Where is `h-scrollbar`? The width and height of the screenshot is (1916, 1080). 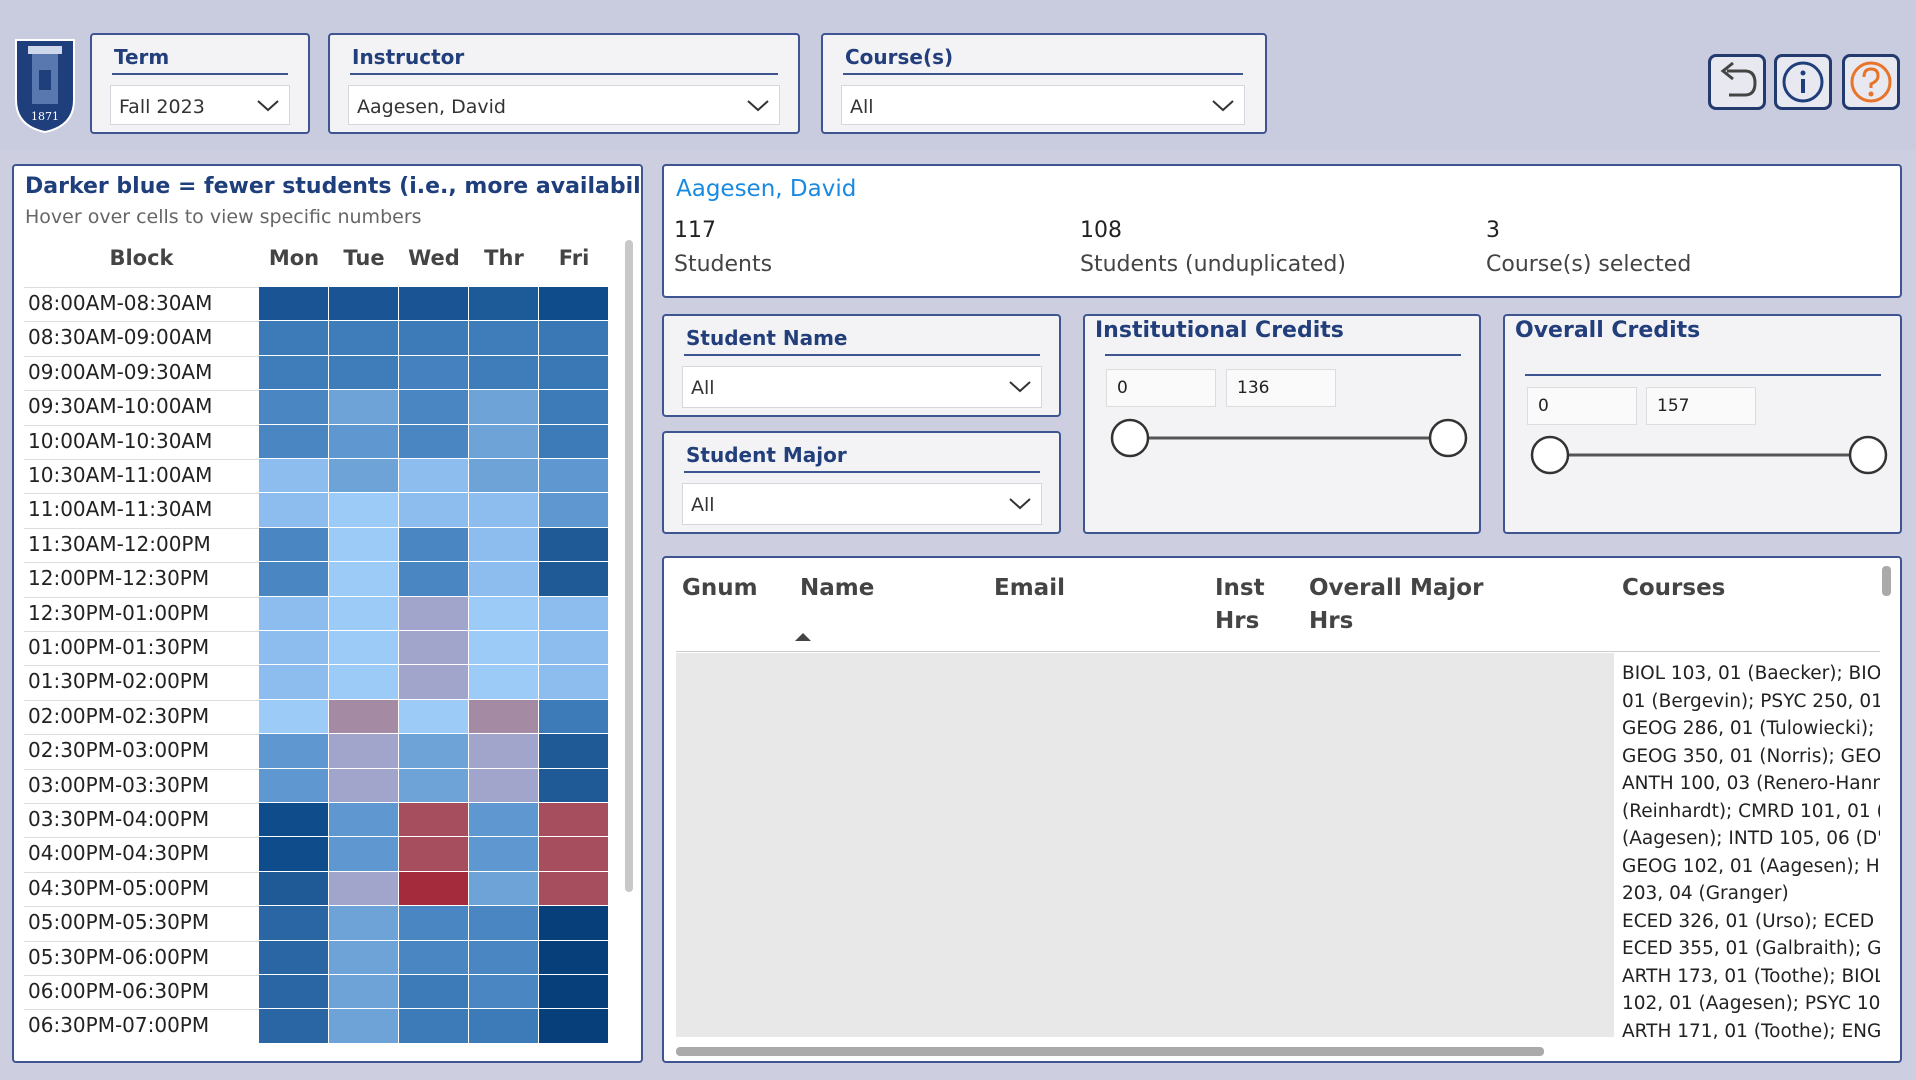 h-scrollbar is located at coordinates (1110, 1051).